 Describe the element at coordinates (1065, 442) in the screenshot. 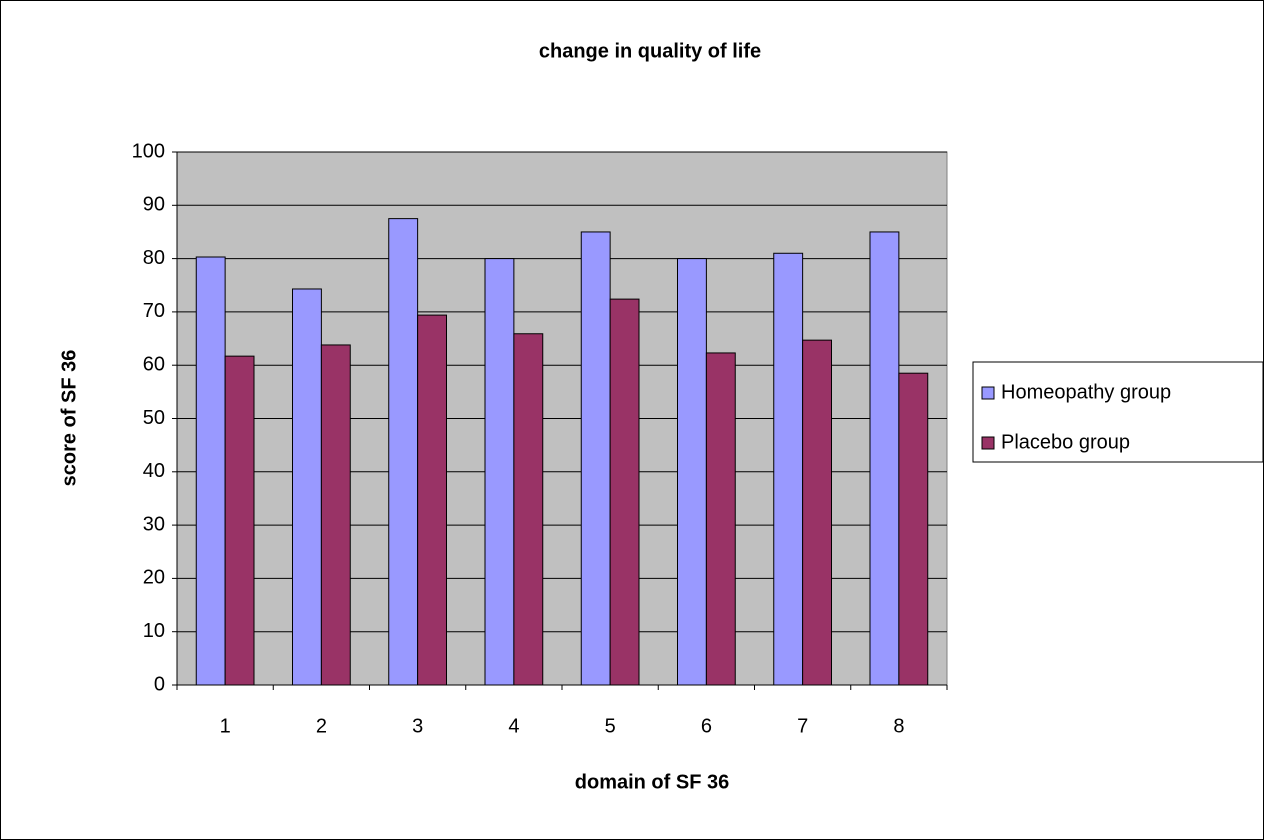

I see `legend-label: Placebo group` at that location.